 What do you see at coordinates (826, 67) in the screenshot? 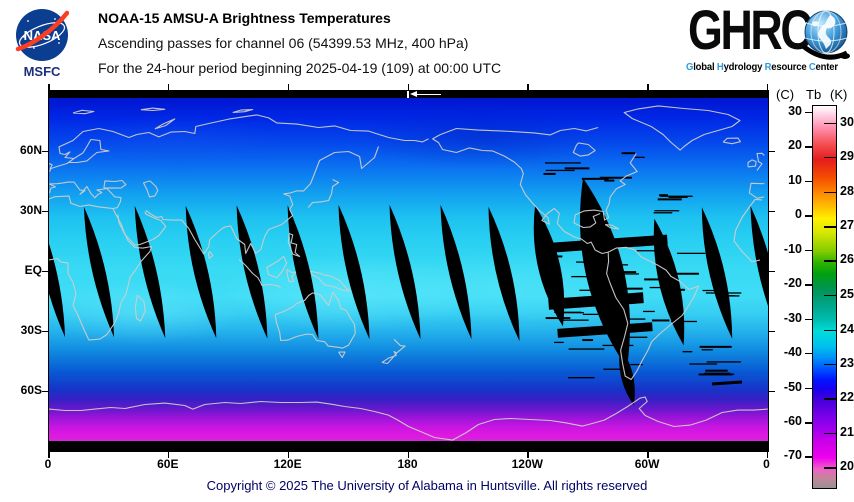
I see `ghrc-tagline-segment: enter` at bounding box center [826, 67].